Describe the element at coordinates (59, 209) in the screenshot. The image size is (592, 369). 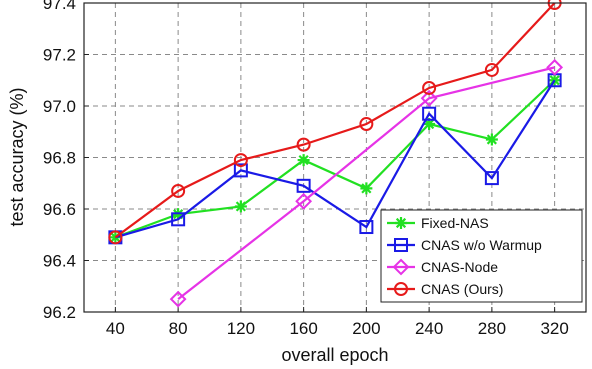
I see `y-tick-label: 96.6` at that location.